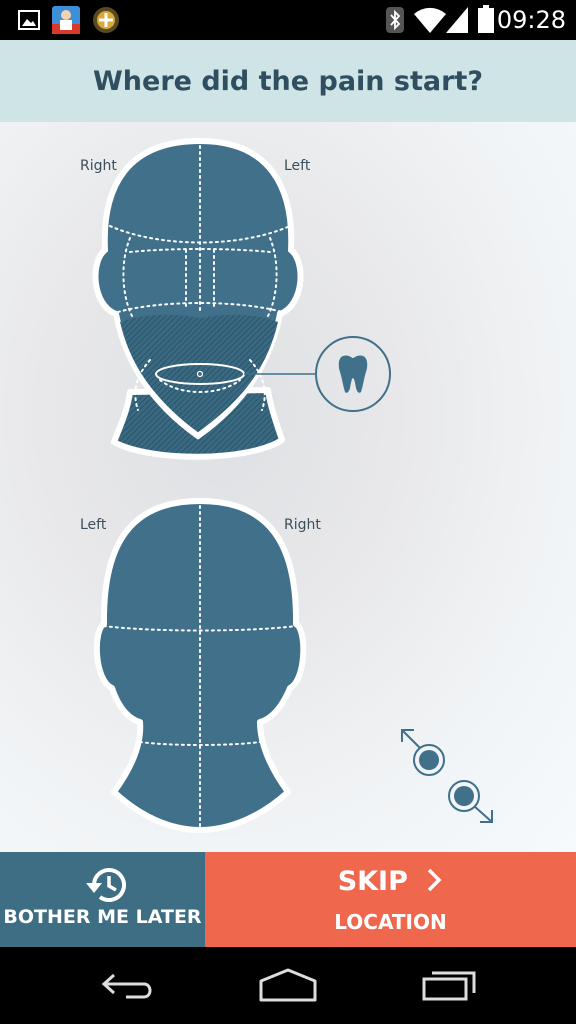 This screenshot has height=1024, width=576. I want to click on wifi-icon, so click(430, 20).